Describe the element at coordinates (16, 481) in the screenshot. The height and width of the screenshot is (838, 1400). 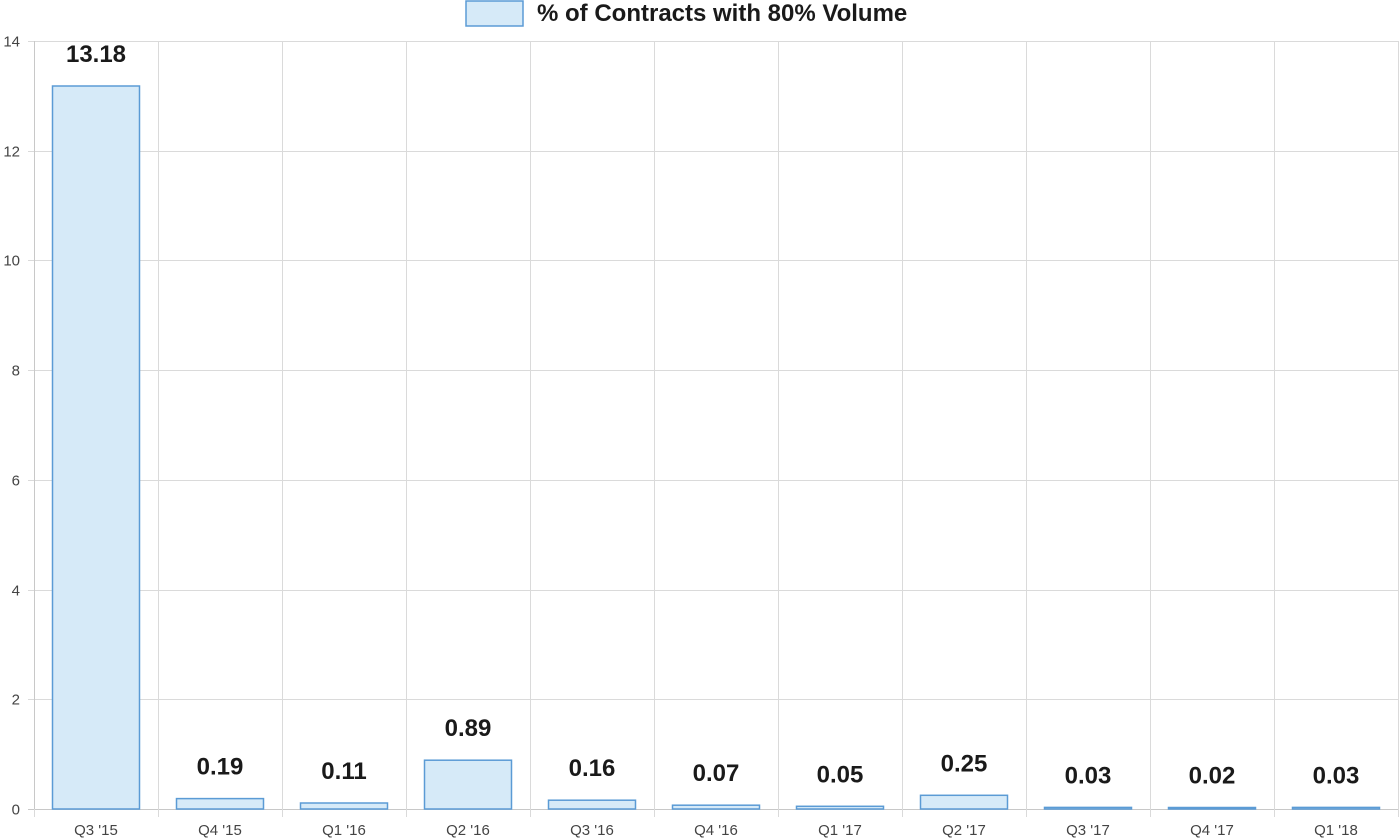
I see `y-tick-label: 6` at that location.